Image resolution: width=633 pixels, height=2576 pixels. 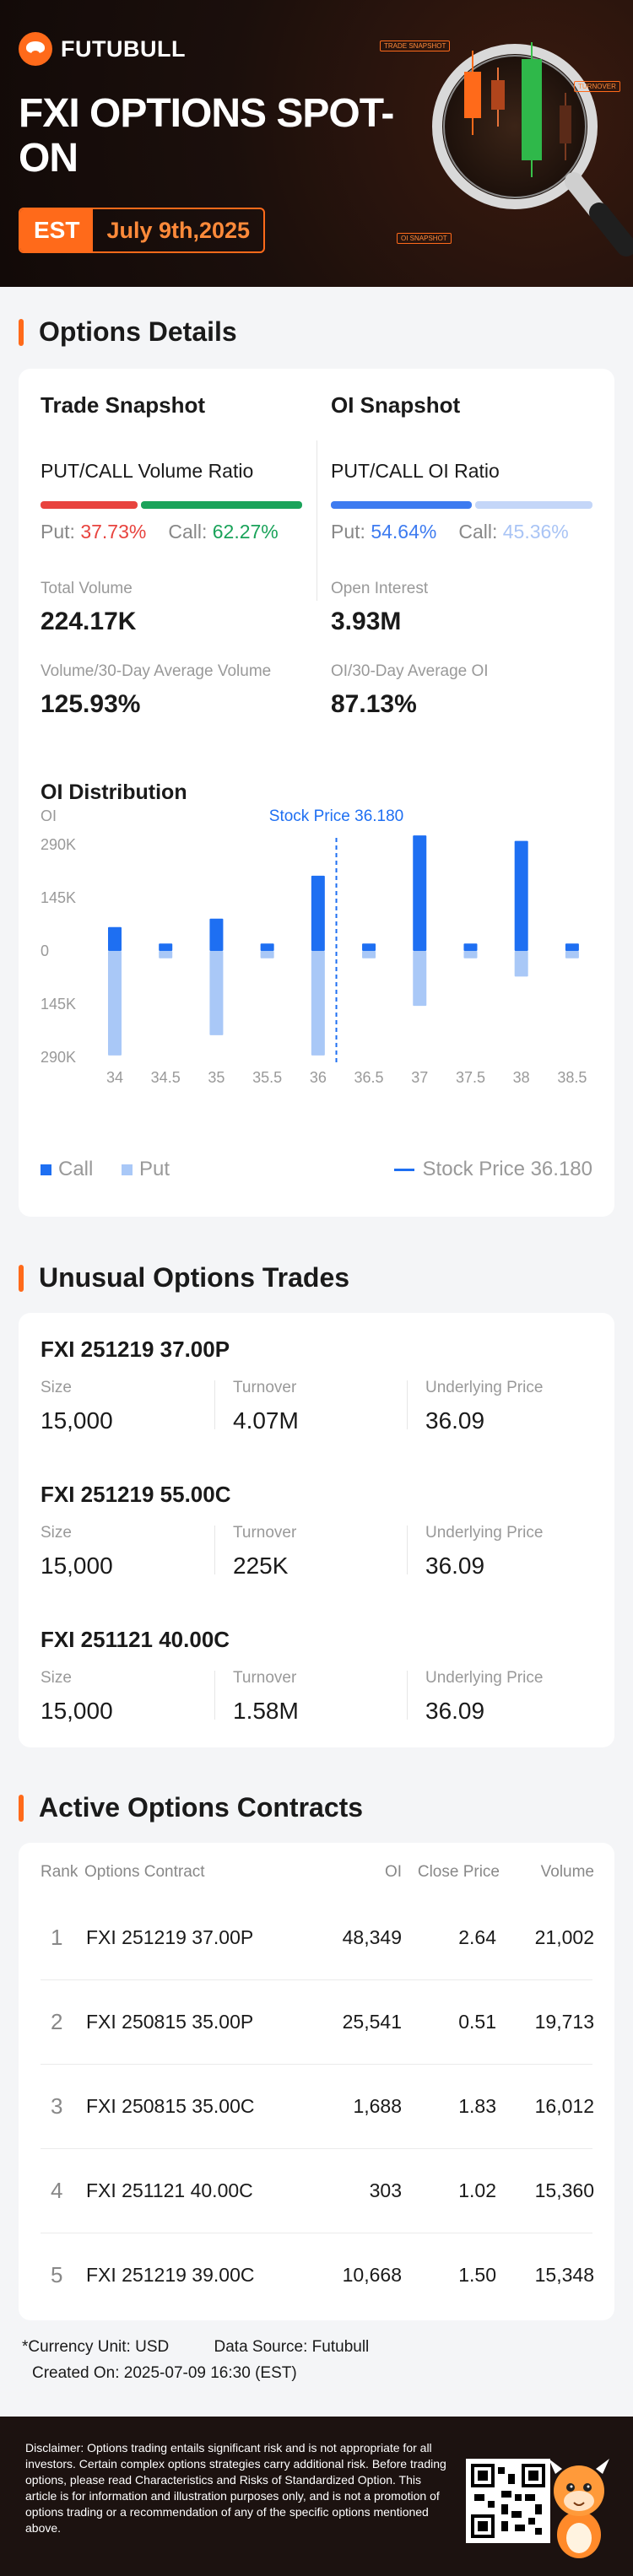 What do you see at coordinates (564, 2022) in the screenshot?
I see `row-volume: 19,713` at bounding box center [564, 2022].